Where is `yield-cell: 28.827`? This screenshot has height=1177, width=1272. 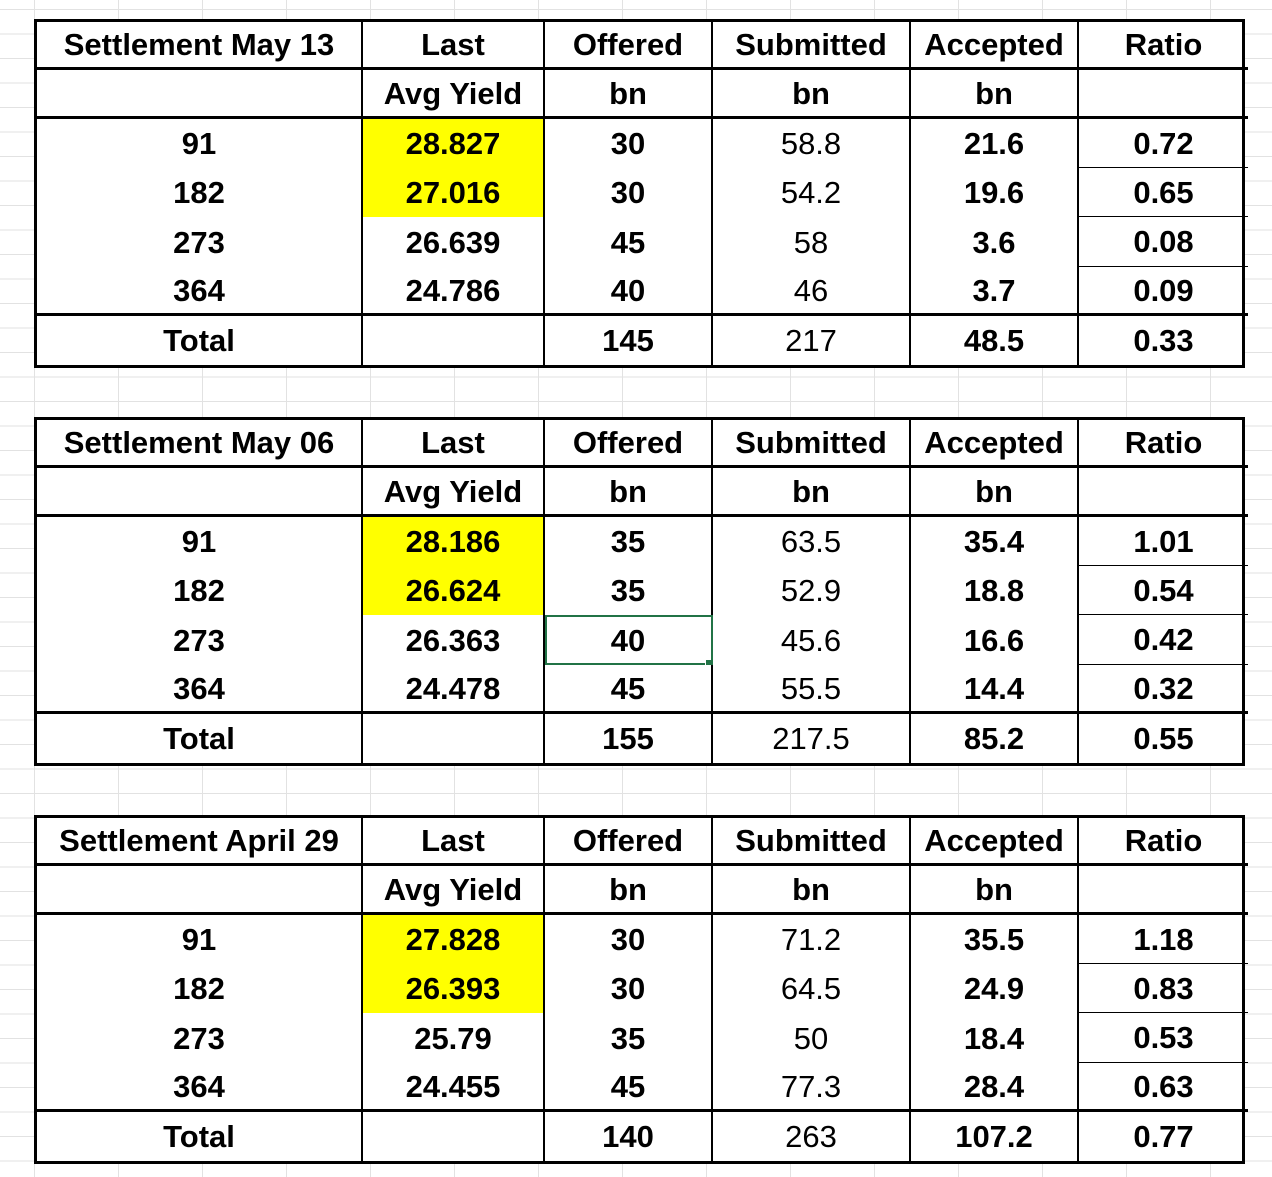
yield-cell: 28.827 is located at coordinates (454, 143).